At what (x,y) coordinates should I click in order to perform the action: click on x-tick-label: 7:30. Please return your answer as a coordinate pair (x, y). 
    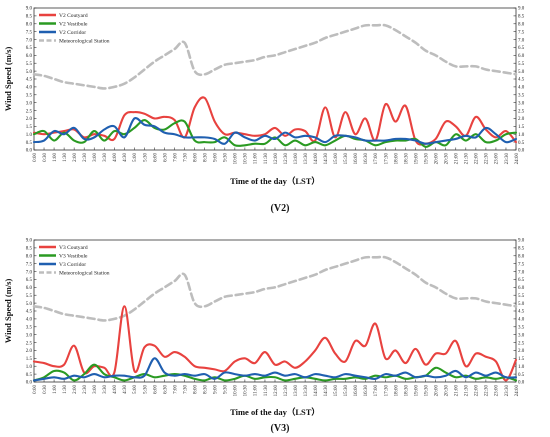
    Looking at the image, I should click on (185, 157).